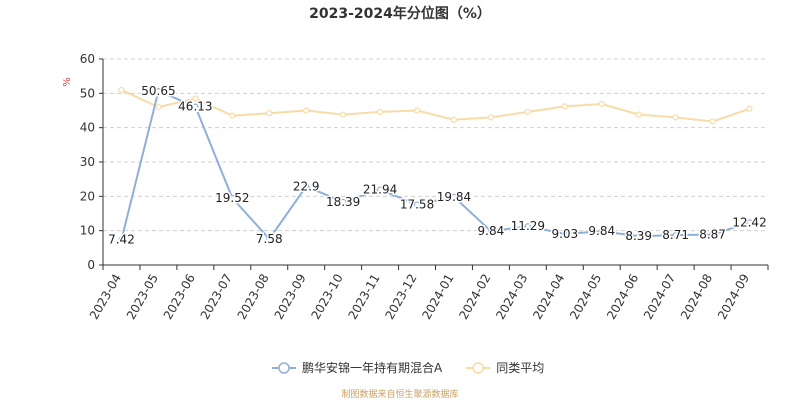  I want to click on x-tick-label: 2023-12, so click(400, 297).